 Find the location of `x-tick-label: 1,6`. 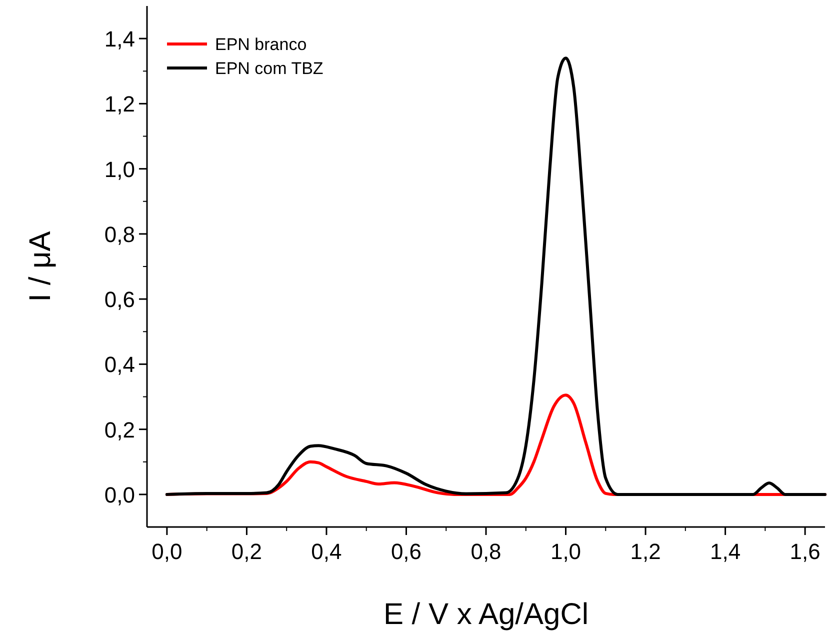

x-tick-label: 1,6 is located at coordinates (805, 551).